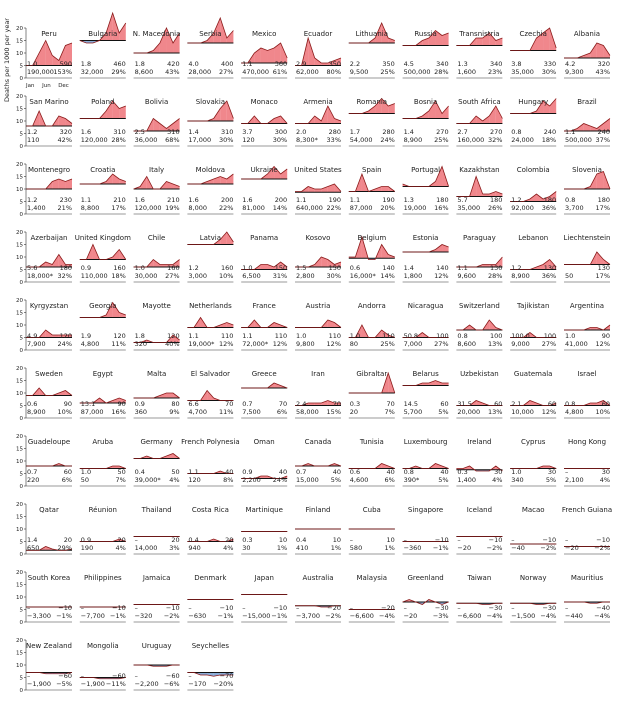 Image resolution: width=617 pixels, height=703 pixels. I want to click on uncertainty-value: 2.0, so click(301, 132).